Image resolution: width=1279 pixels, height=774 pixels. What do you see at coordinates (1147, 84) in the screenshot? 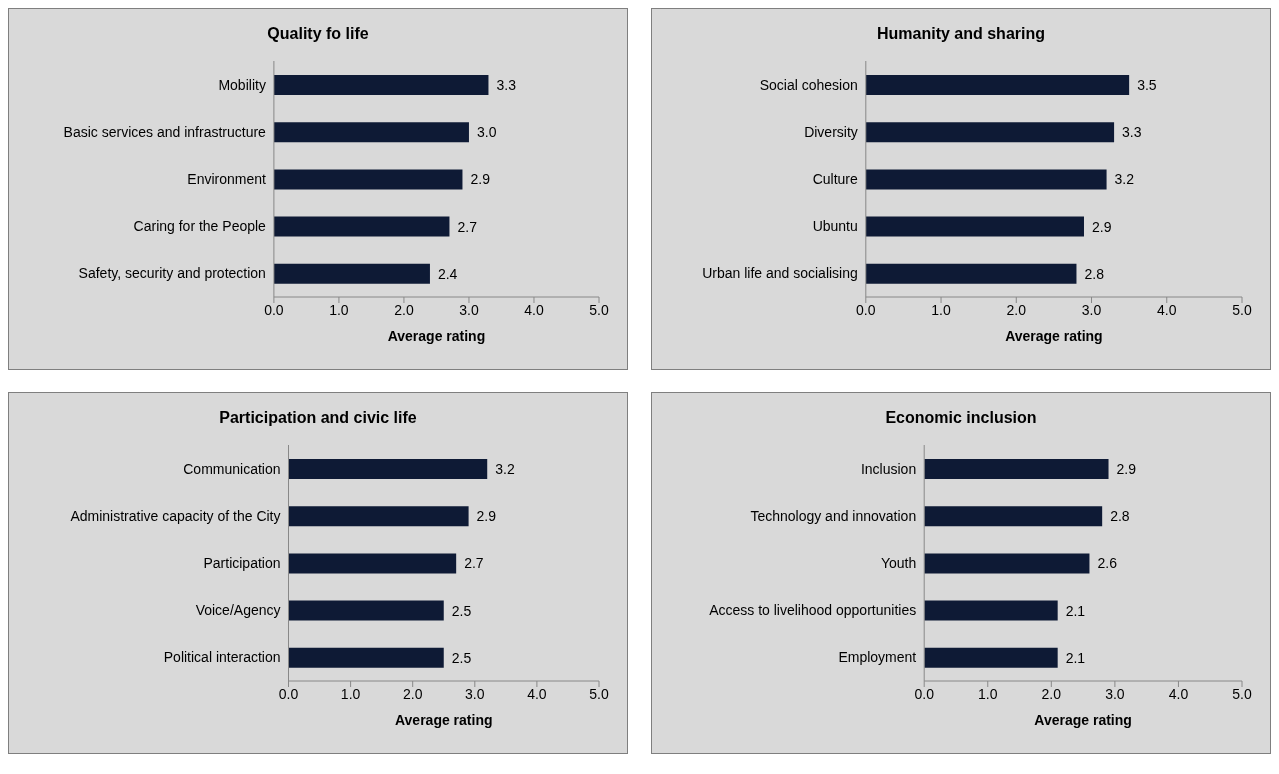
I see `data-label: 3.5` at bounding box center [1147, 84].